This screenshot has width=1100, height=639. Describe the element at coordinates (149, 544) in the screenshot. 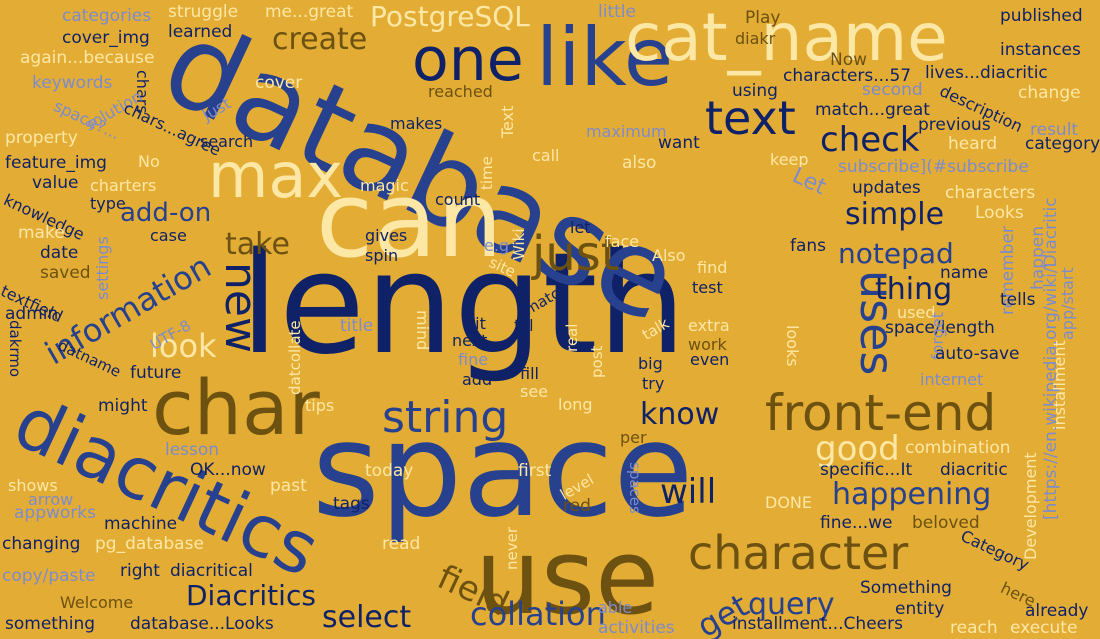

I see `word-pg-database: pg_database` at that location.